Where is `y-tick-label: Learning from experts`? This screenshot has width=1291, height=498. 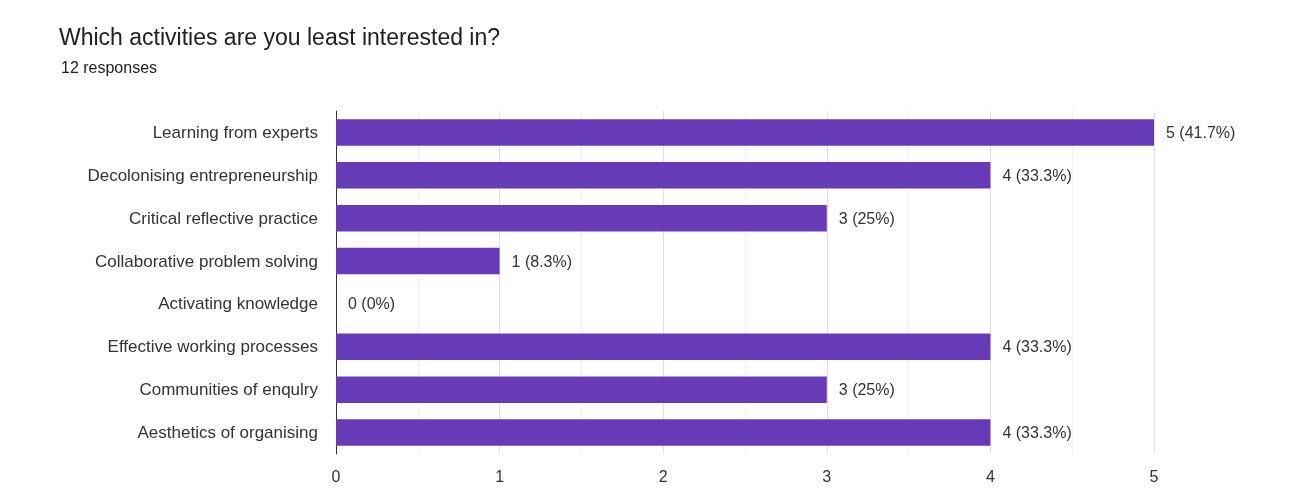 y-tick-label: Learning from experts is located at coordinates (235, 132).